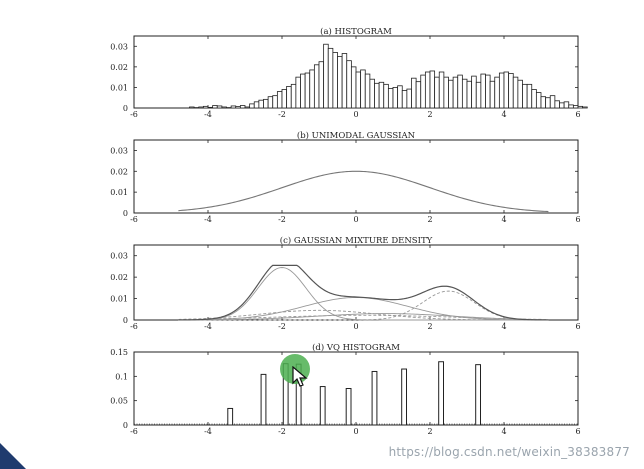 The image size is (644, 469). Describe the element at coordinates (121, 376) in the screenshot. I see `y-tick-label: 0.1` at that location.